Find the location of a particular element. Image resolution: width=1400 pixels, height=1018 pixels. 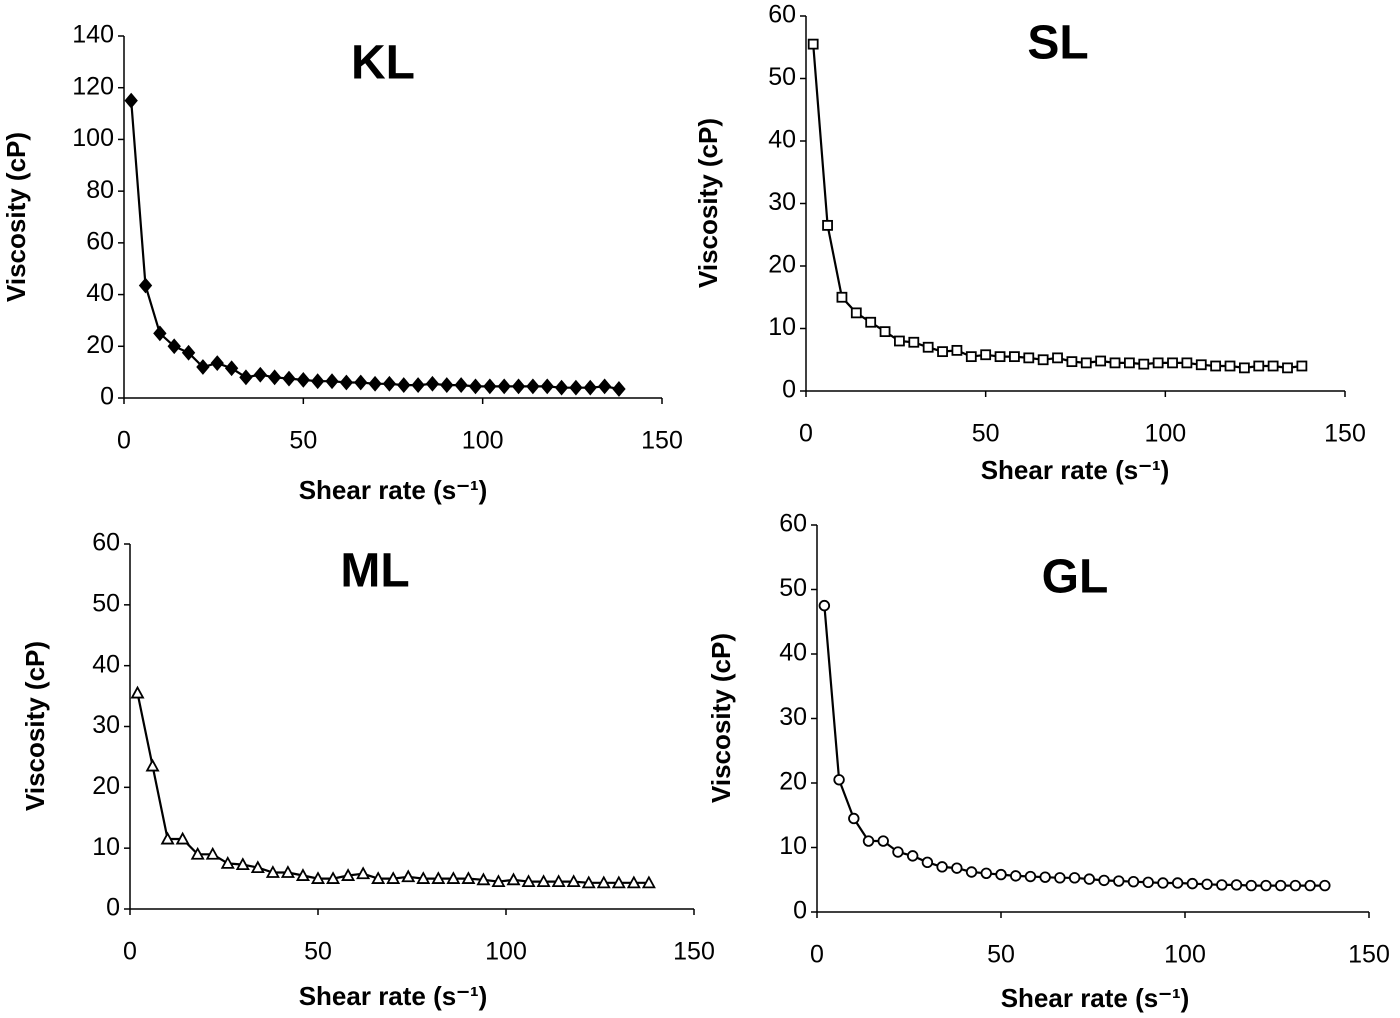

chart-title: ML is located at coordinates (374, 571).